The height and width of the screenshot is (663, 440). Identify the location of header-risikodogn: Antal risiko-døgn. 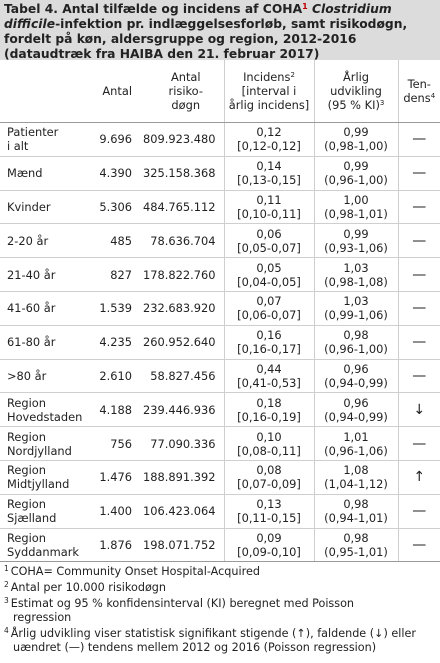
(178, 91).